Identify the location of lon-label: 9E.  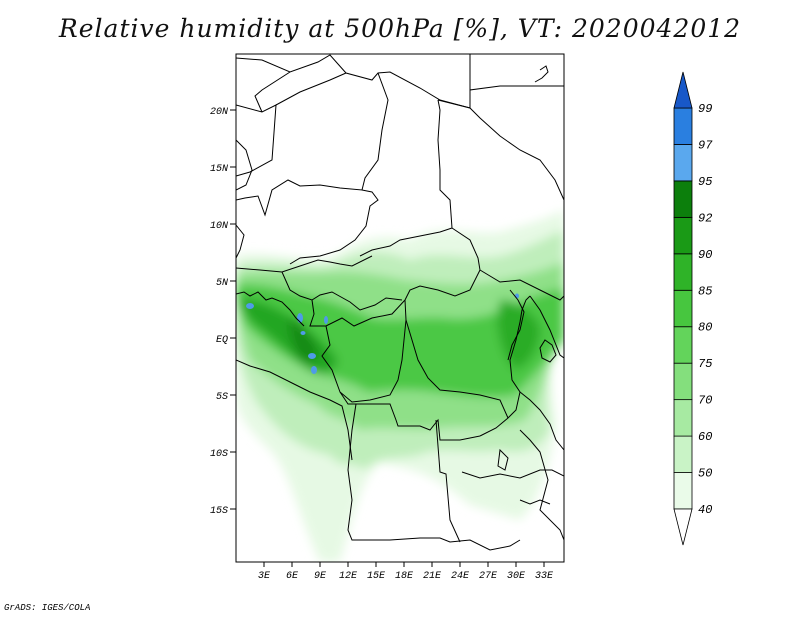
(320, 576).